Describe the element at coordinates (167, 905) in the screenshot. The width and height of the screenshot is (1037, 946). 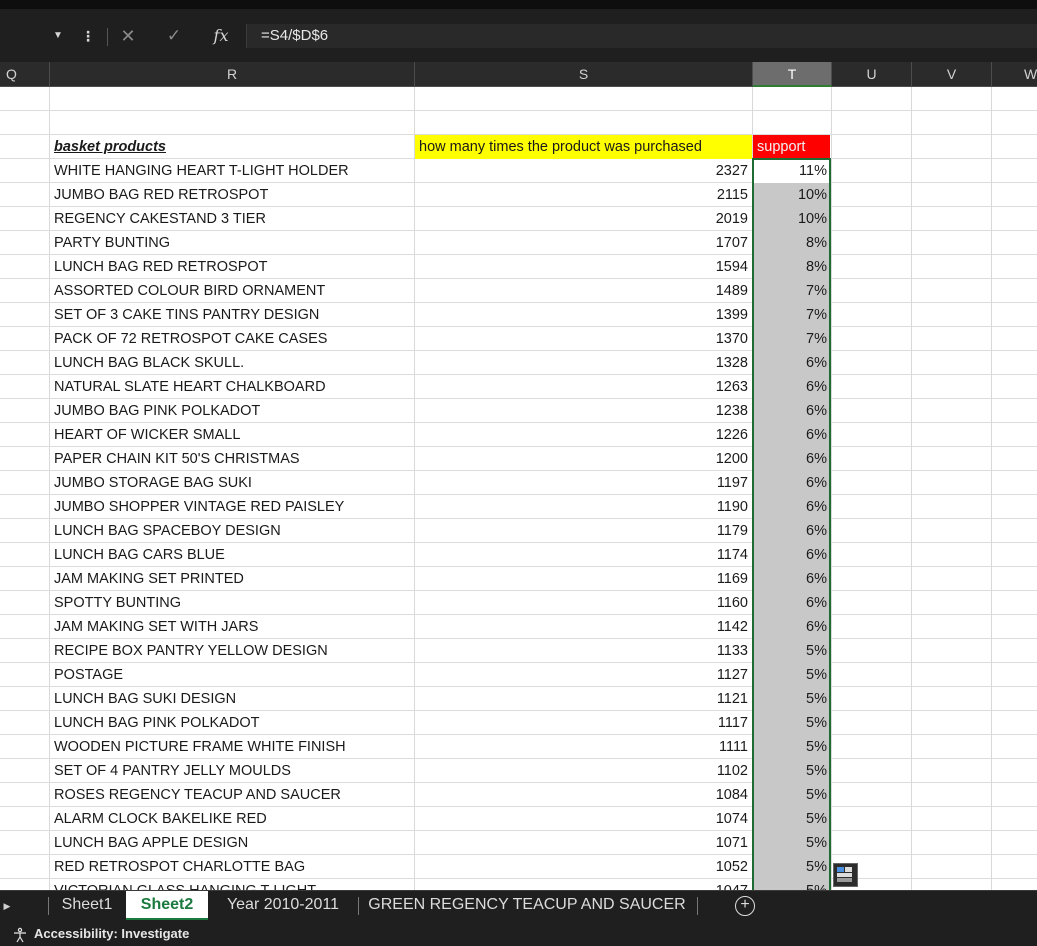
I see `tab-sheet2: Sheet2` at that location.